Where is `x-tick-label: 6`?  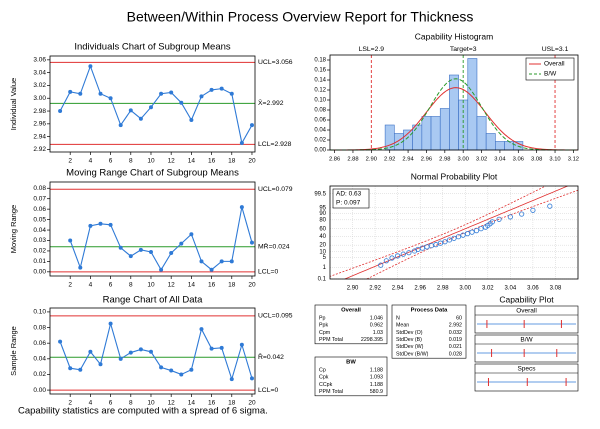 x-tick-label: 6 is located at coordinates (111, 403).